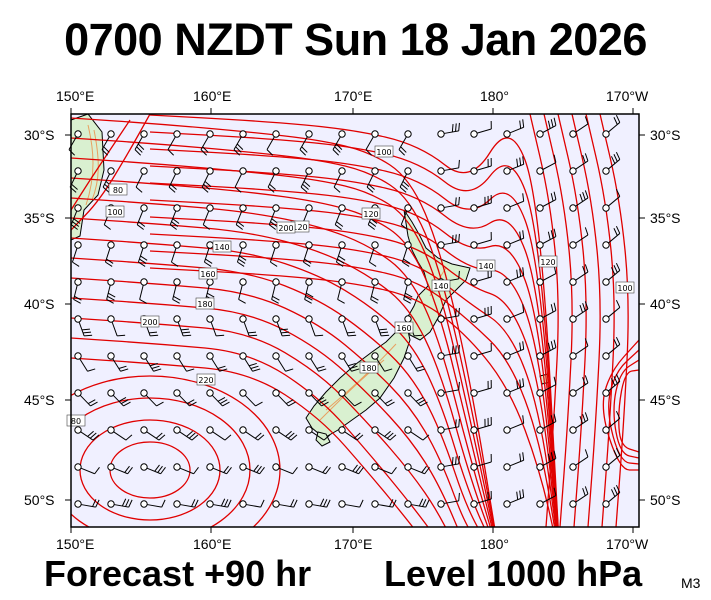 Image resolution: width=711 pixels, height=600 pixels. Describe the element at coordinates (665, 218) in the screenshot. I see `lat-label-right-35s: 35°S` at that location.